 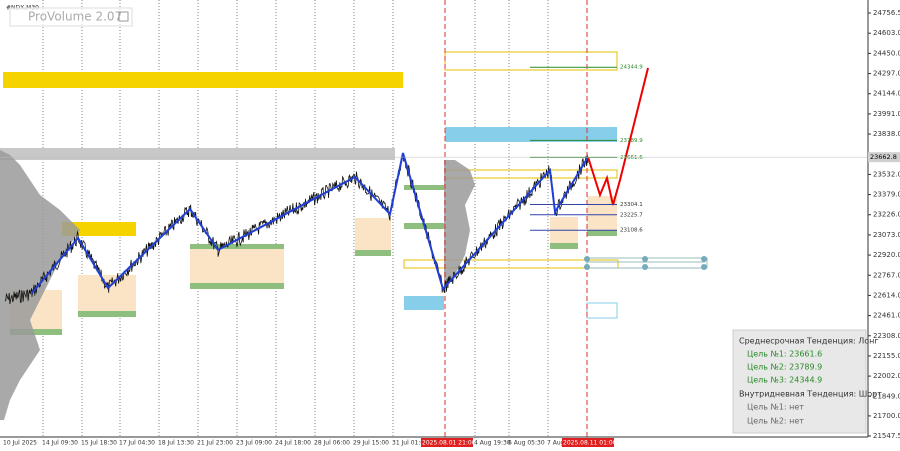 What do you see at coordinates (784, 354) in the screenshot?
I see `panel-target: Цель №1: 23661.6` at bounding box center [784, 354].